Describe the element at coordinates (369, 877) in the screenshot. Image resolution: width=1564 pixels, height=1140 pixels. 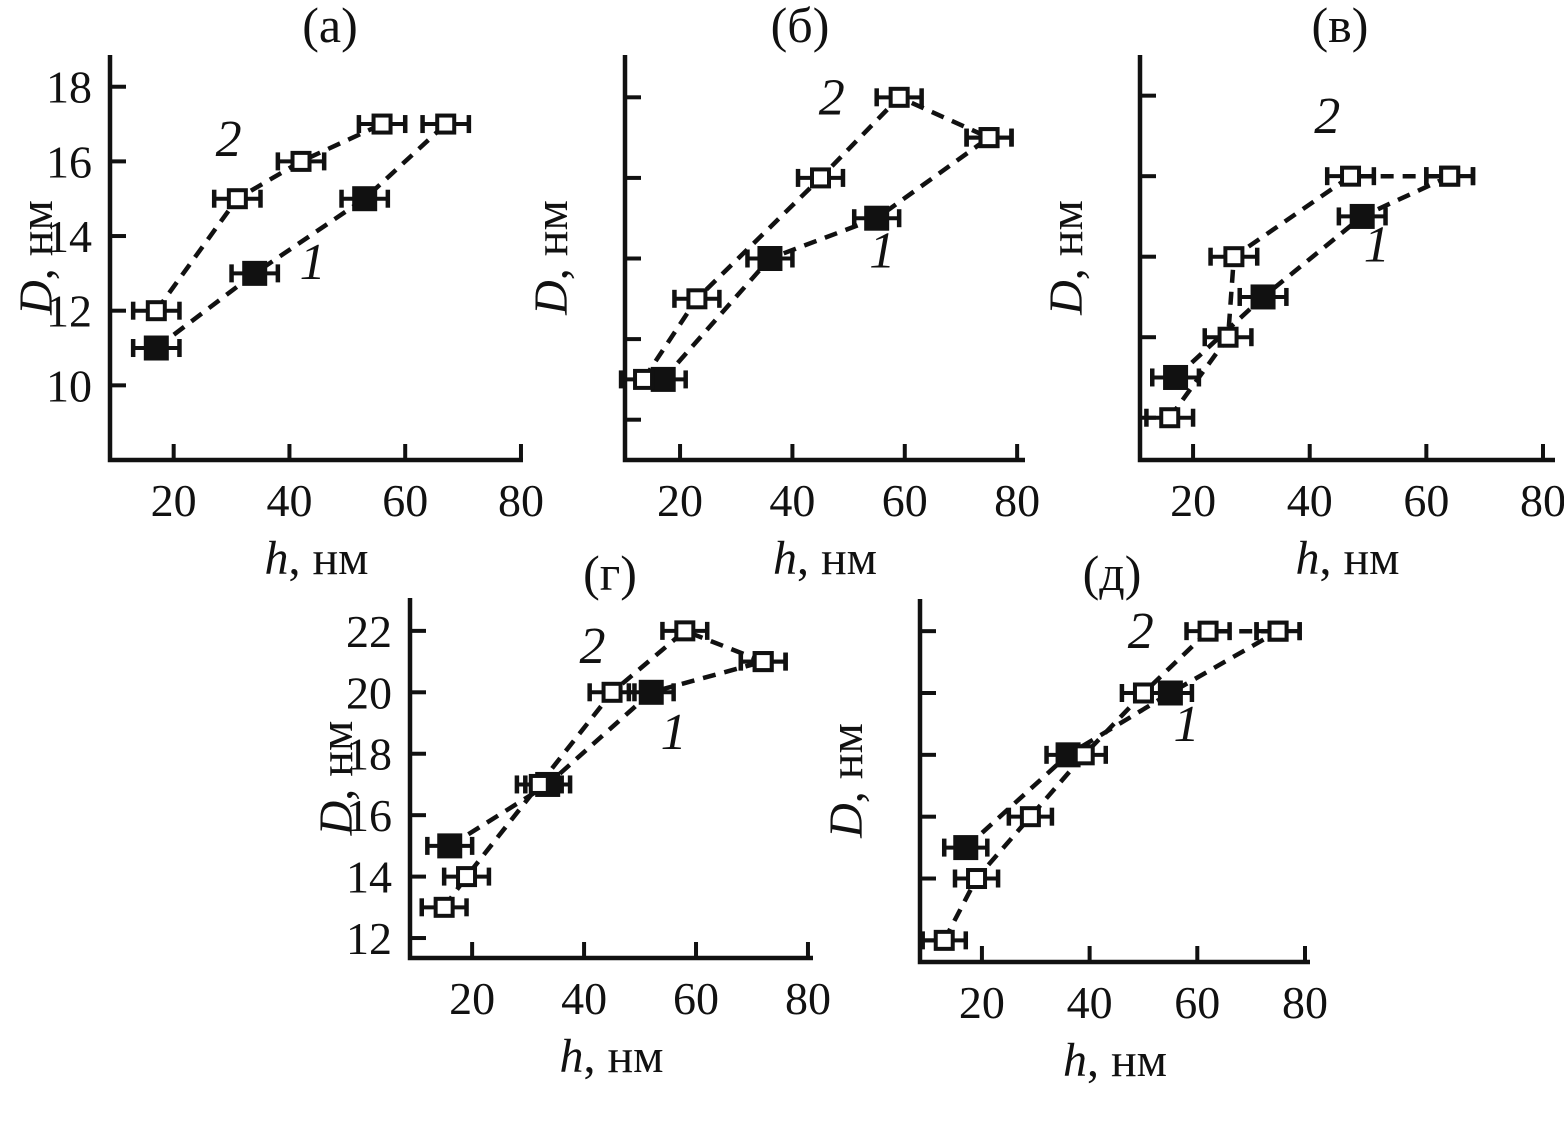
I see `y-tick-label: 14` at that location.